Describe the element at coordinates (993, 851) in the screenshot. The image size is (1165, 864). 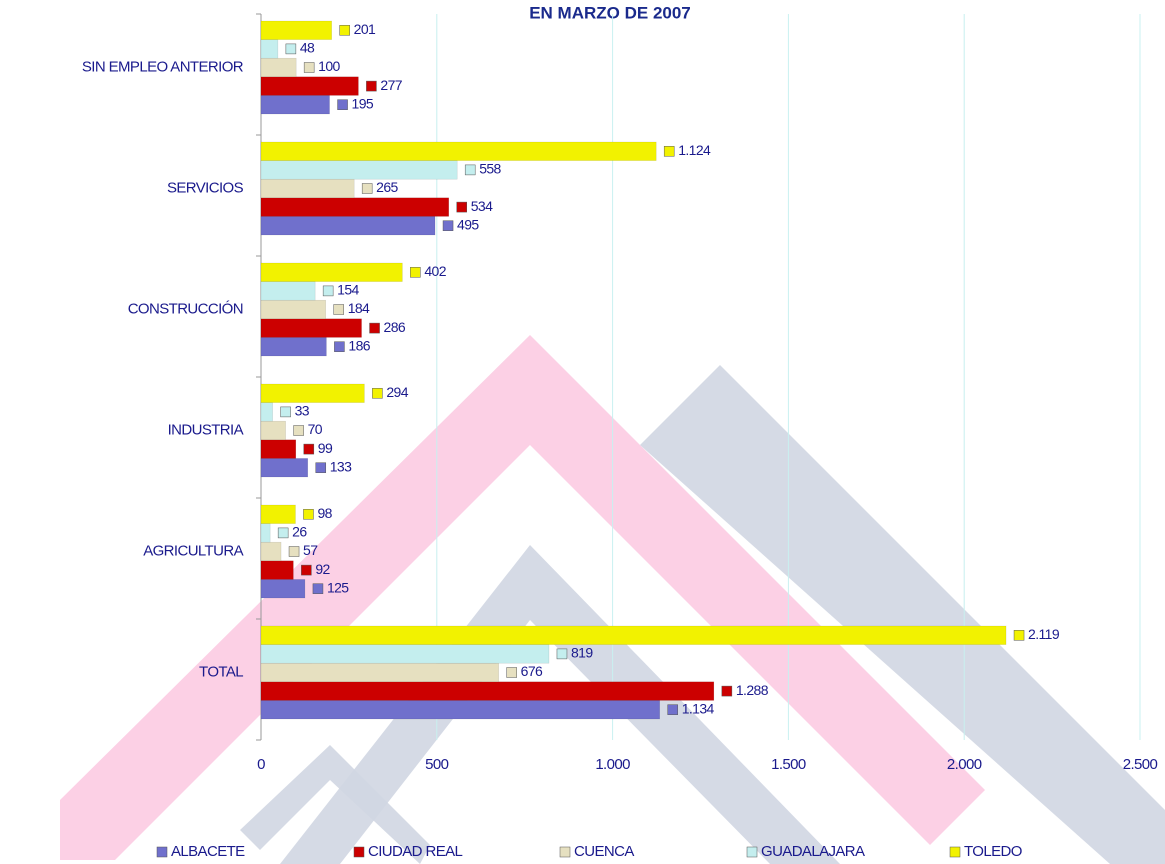
I see `legend-label: TOLEDO` at that location.